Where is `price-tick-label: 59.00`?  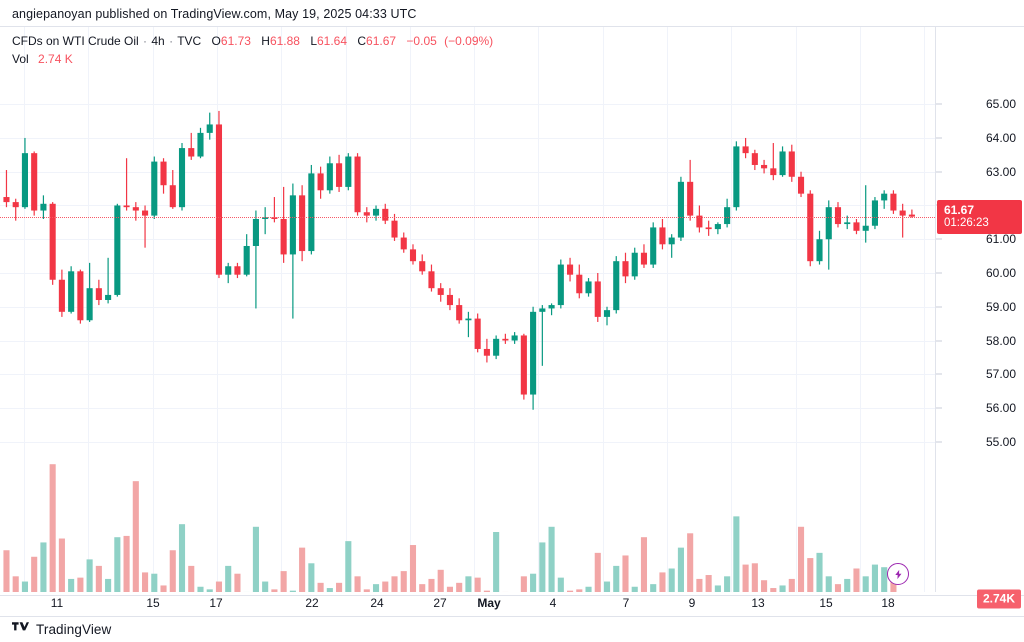 price-tick-label: 59.00 is located at coordinates (1000, 306).